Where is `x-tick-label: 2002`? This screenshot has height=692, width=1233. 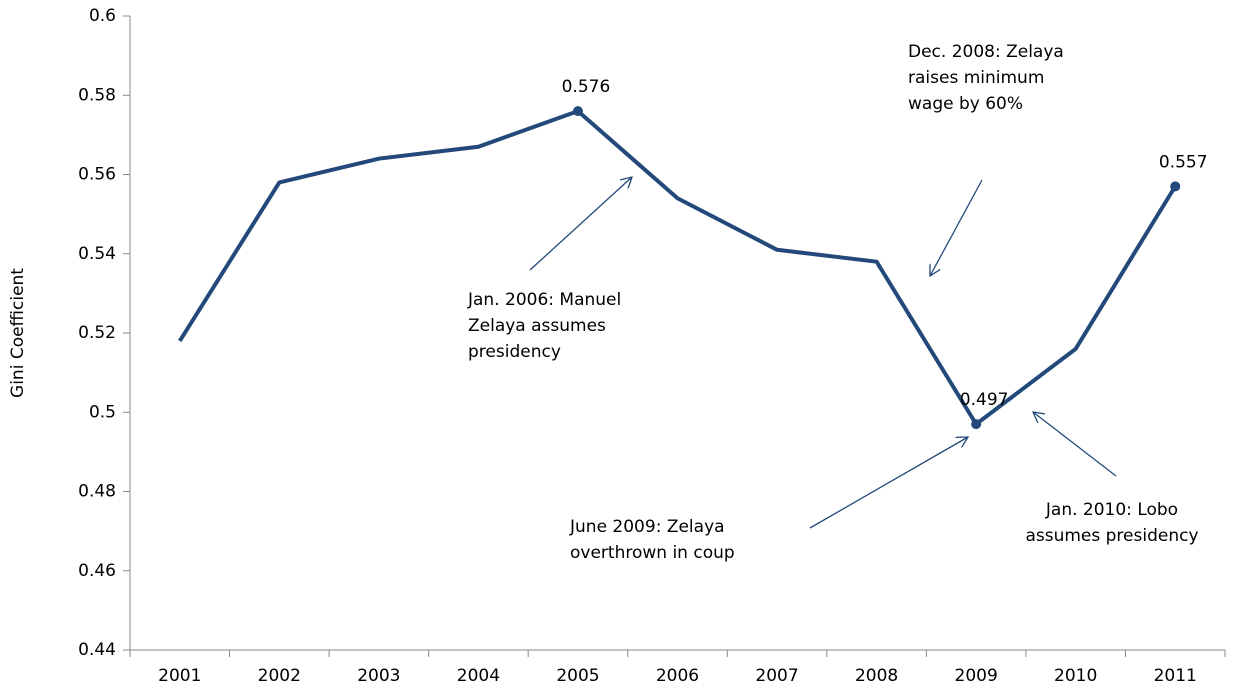 x-tick-label: 2002 is located at coordinates (279, 676).